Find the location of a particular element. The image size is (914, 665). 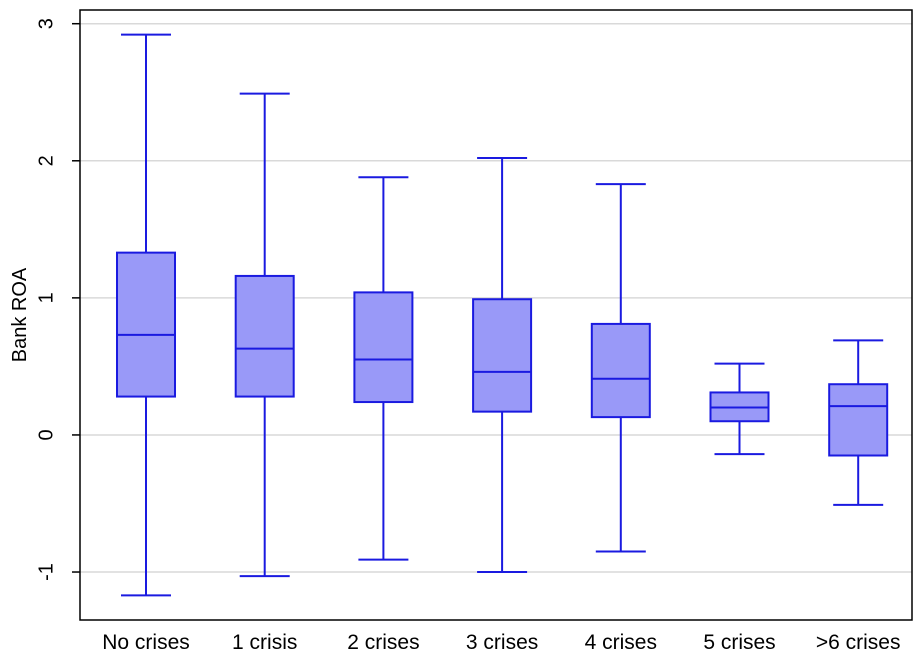

x-tick-label: No crises is located at coordinates (146, 642).